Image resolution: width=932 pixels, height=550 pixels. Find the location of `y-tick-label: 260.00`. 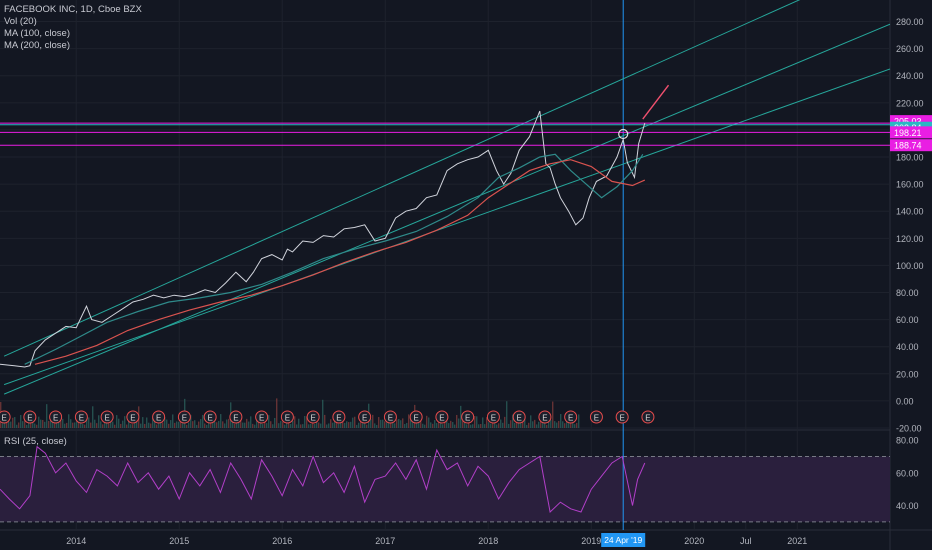

y-tick-label: 260.00 is located at coordinates (910, 49).